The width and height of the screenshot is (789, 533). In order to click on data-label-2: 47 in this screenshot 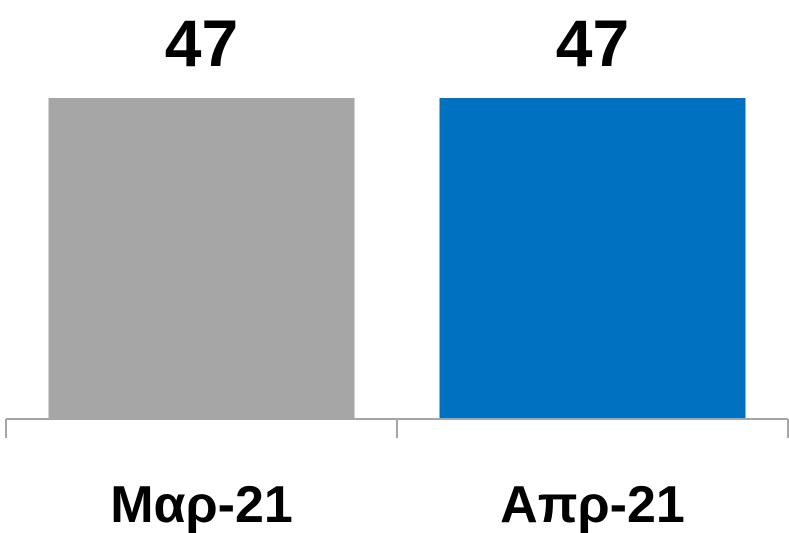, I will do `click(592, 43)`.